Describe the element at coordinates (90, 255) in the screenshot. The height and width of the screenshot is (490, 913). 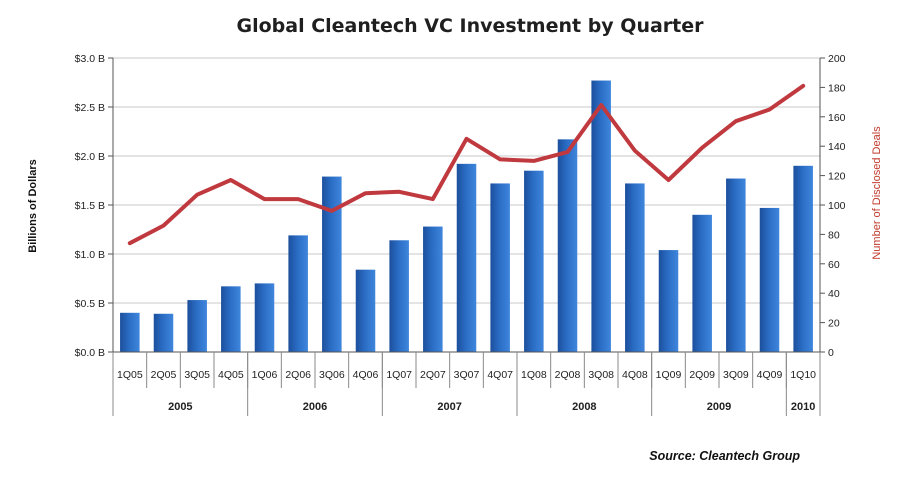
I see `y-tick-label: $1.0 B` at that location.